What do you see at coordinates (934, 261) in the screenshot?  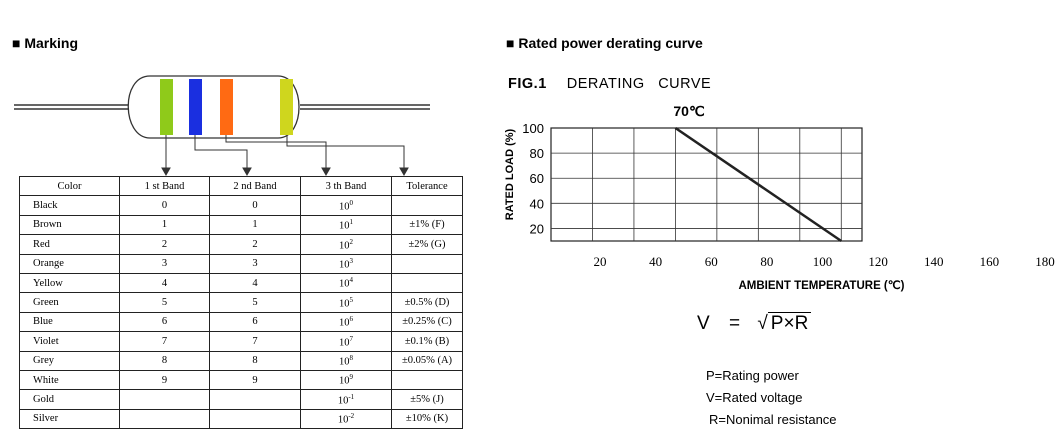 I see `x-tick-label: 140` at bounding box center [934, 261].